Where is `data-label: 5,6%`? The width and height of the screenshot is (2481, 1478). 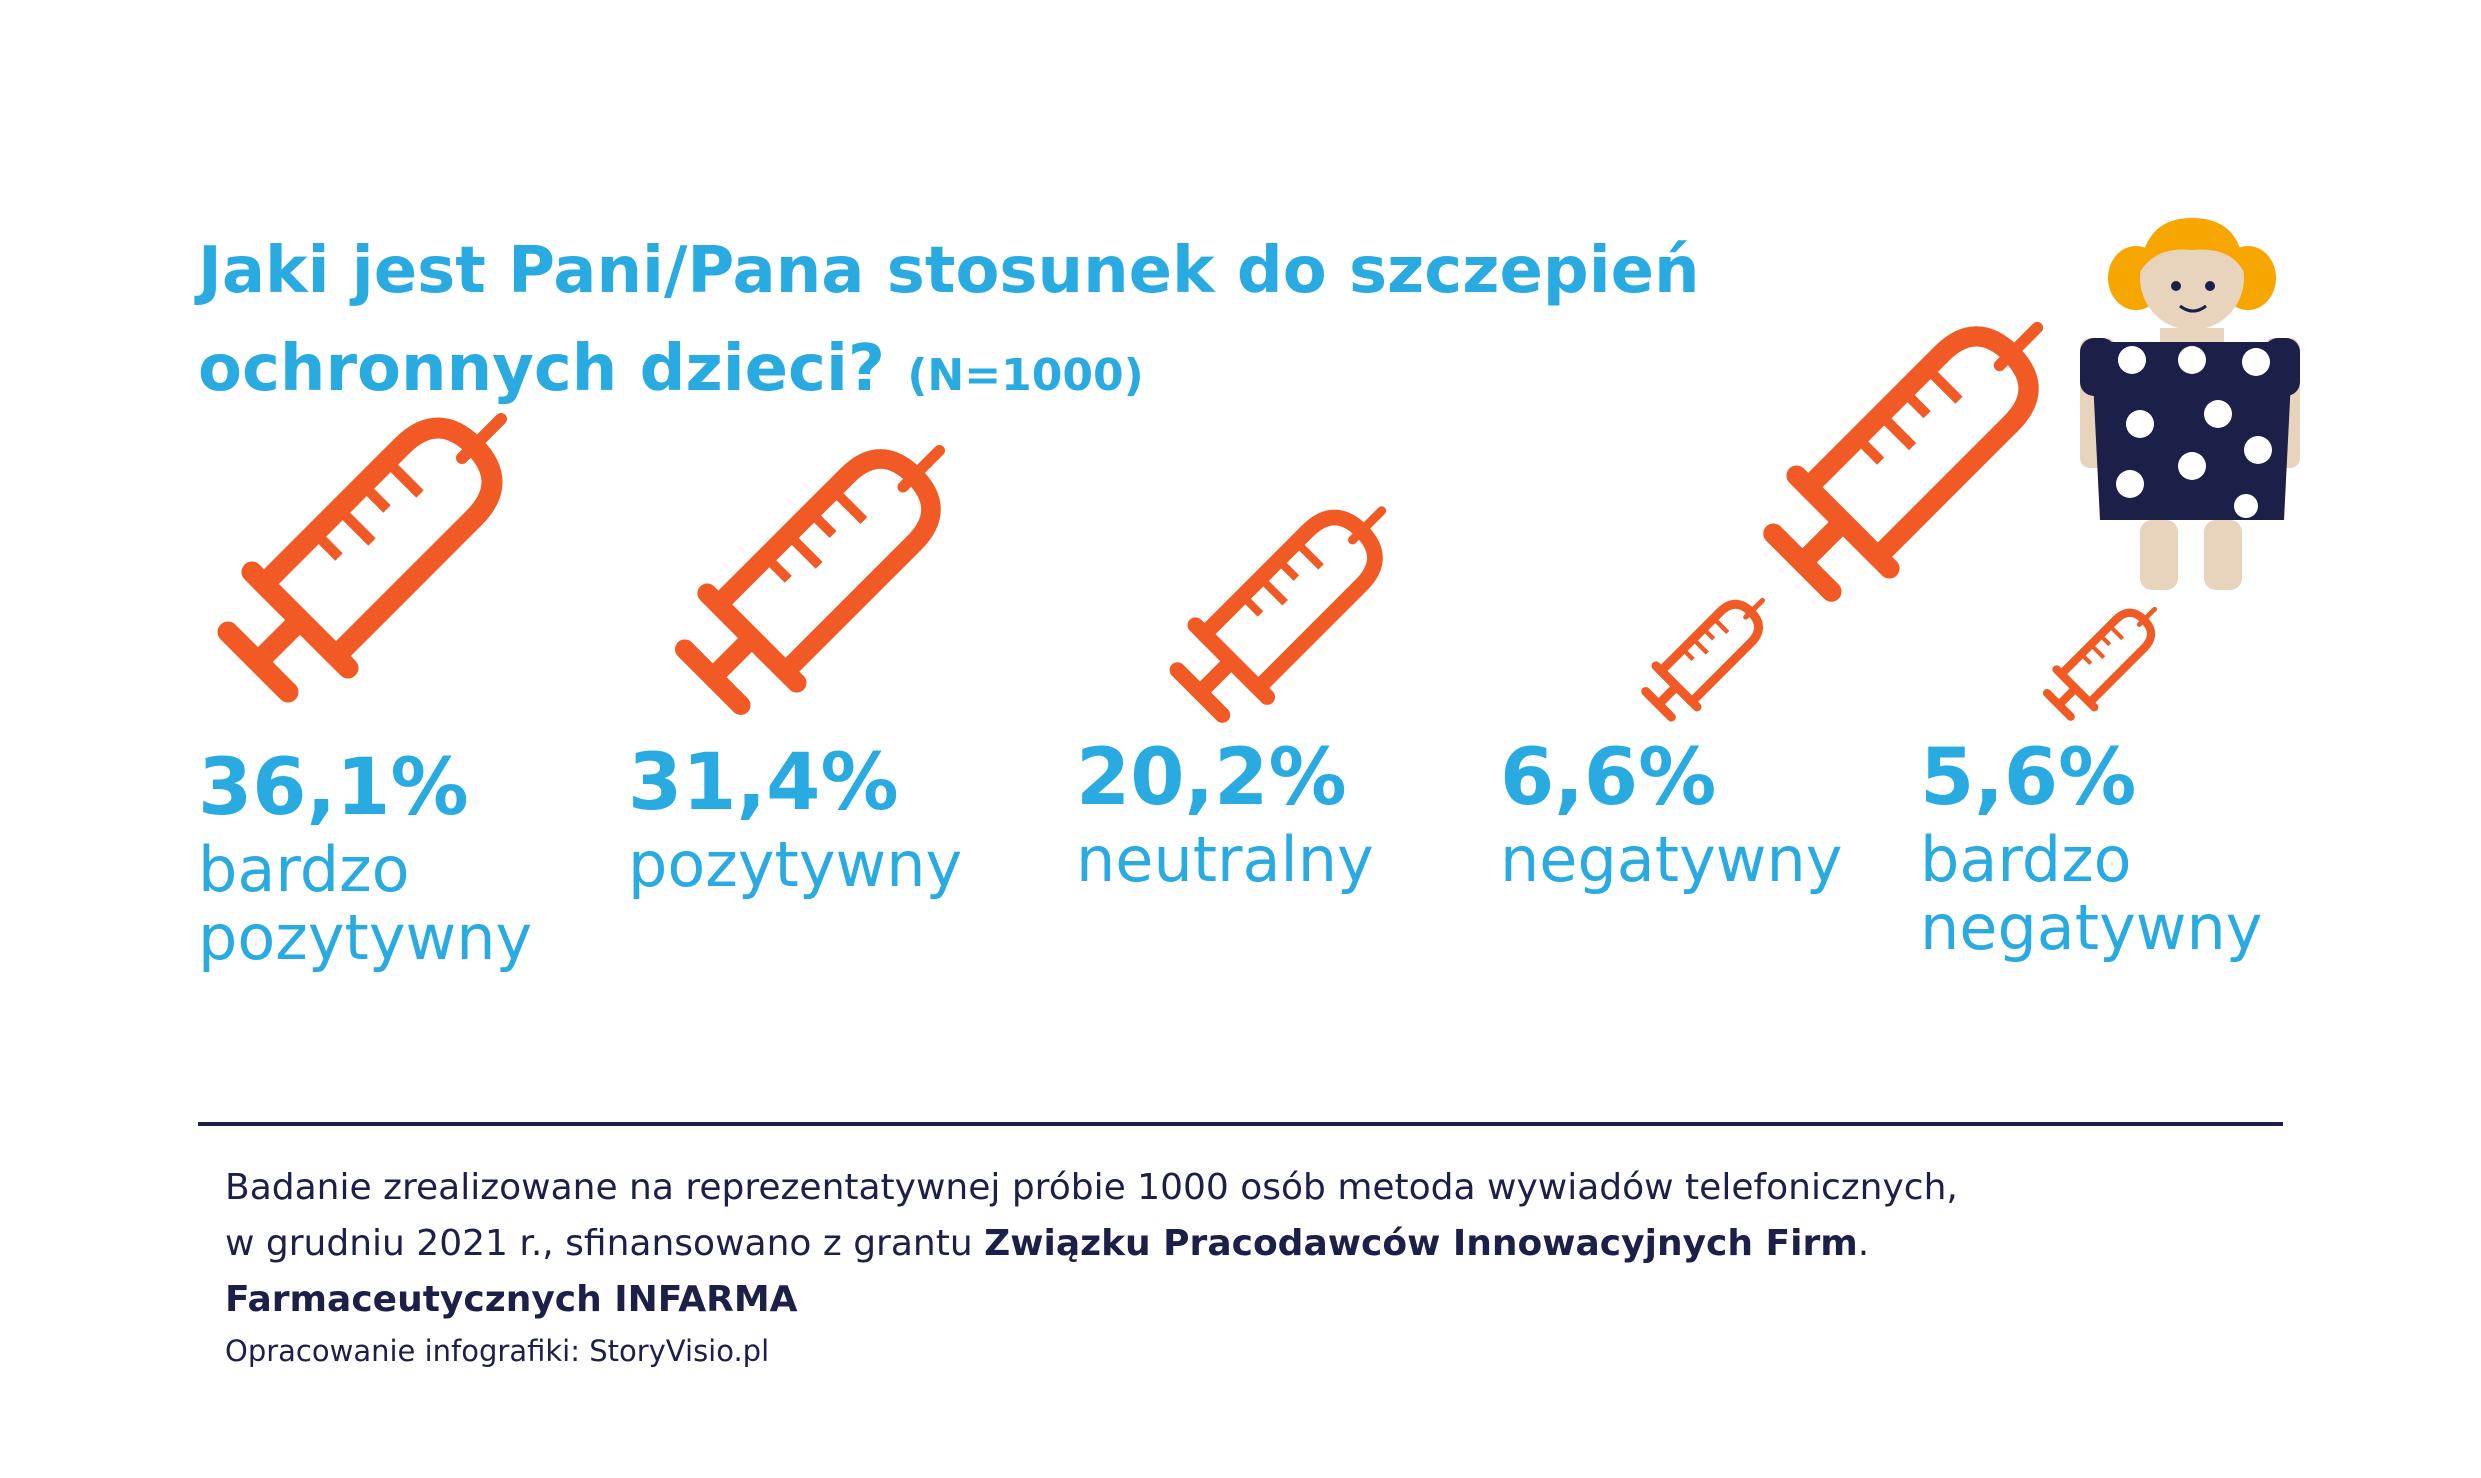 data-label: 5,6% is located at coordinates (2028, 778).